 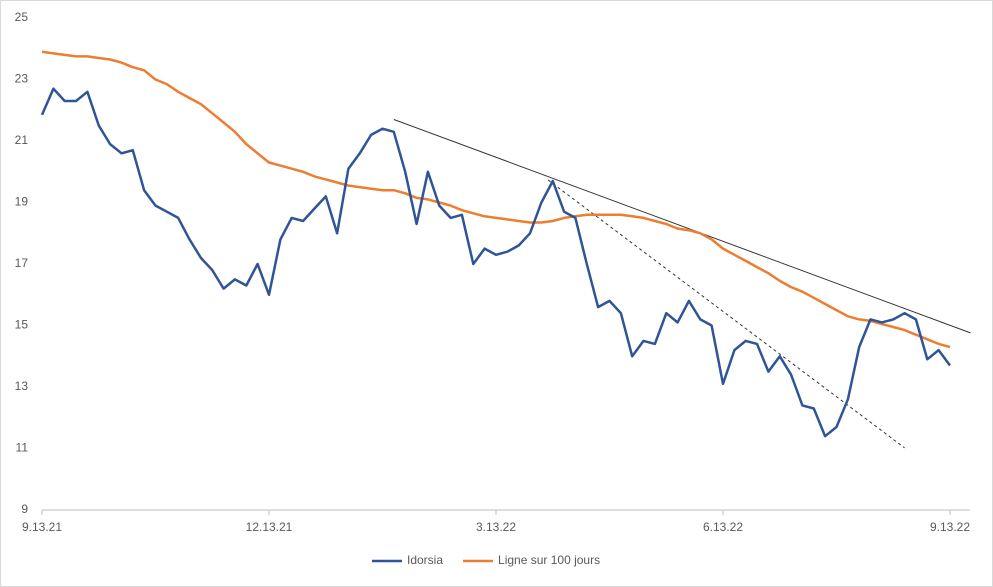 I want to click on legend-label: Idorsia, so click(x=425, y=560).